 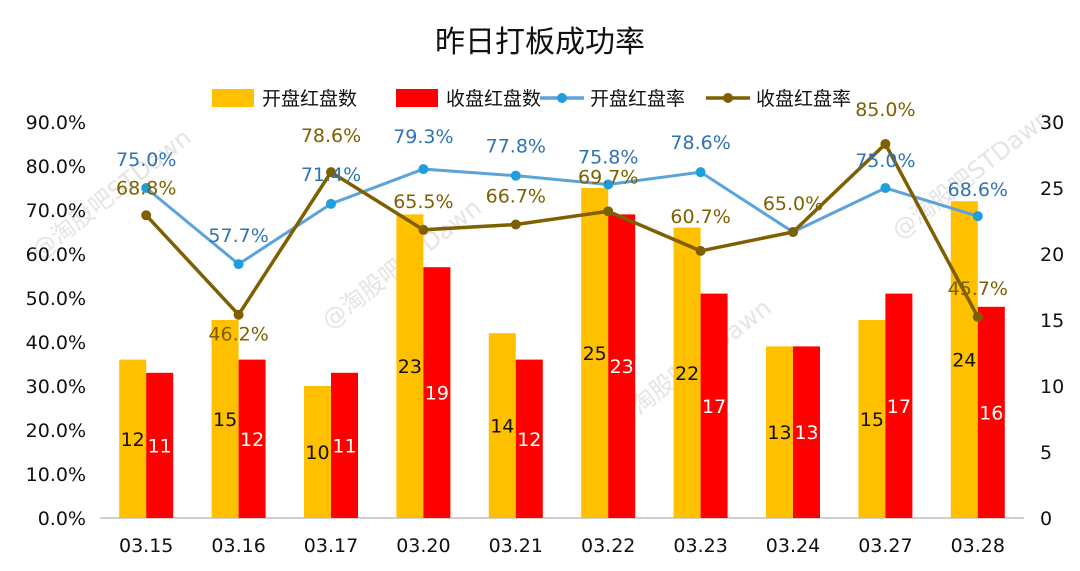 I want to click on open-count-label-4: 14, so click(x=502, y=427).